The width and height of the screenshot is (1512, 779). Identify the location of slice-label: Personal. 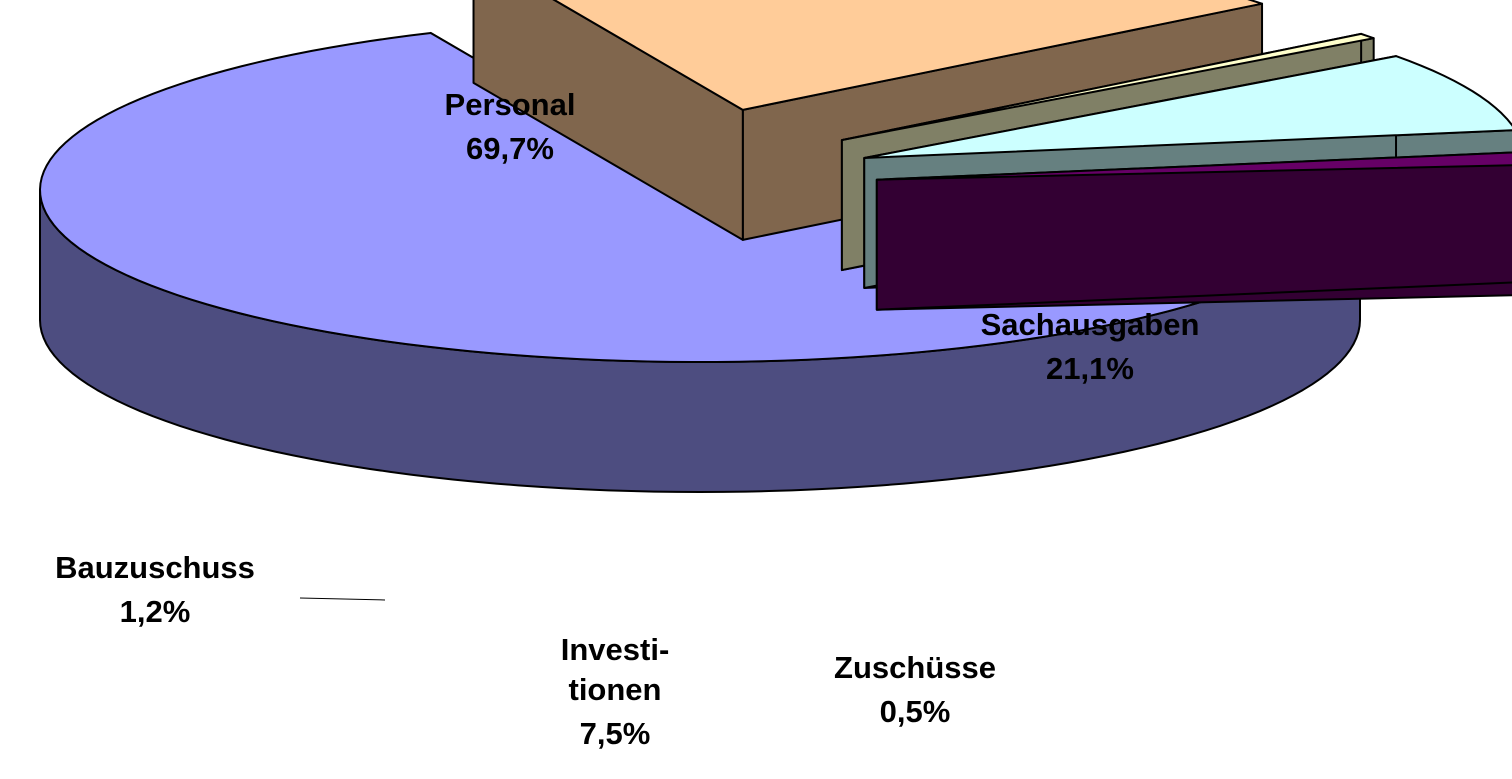
(510, 104).